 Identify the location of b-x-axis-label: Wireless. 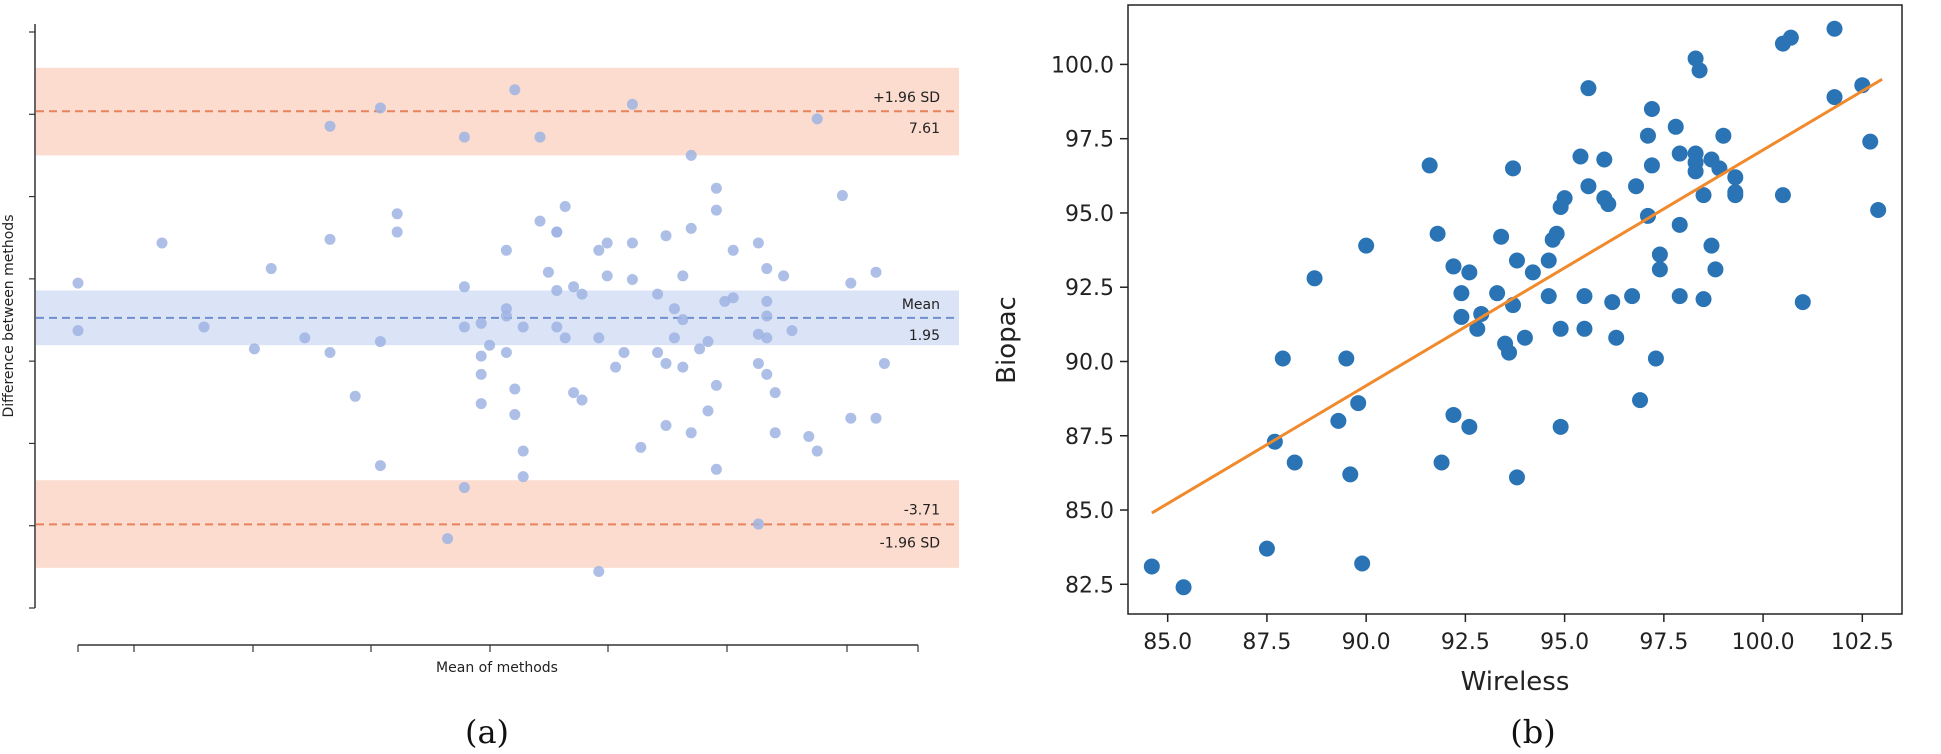
(1515, 682).